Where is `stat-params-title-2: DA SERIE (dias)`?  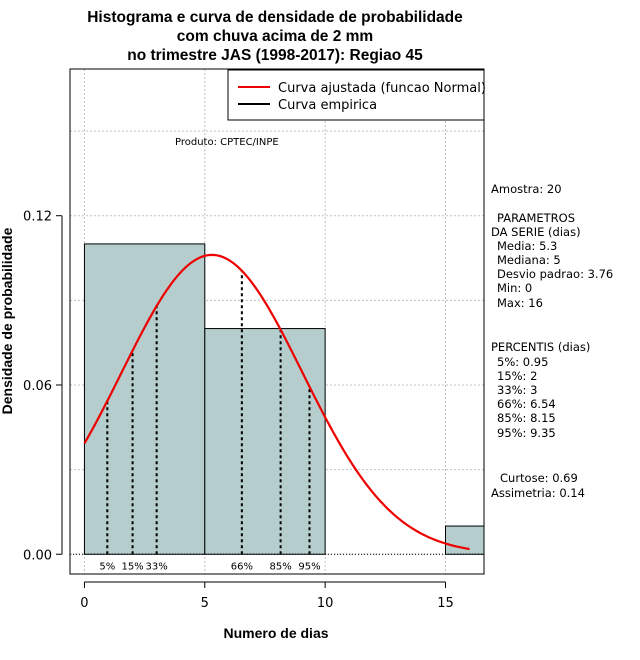 stat-params-title-2: DA SERIE (dias) is located at coordinates (536, 232).